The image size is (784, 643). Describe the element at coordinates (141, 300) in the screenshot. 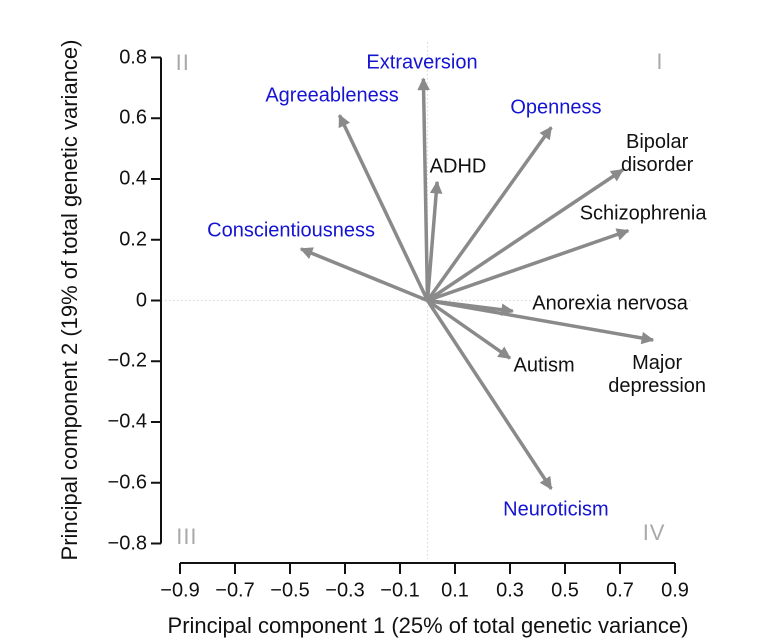

I see `y-tick-label: 0` at that location.